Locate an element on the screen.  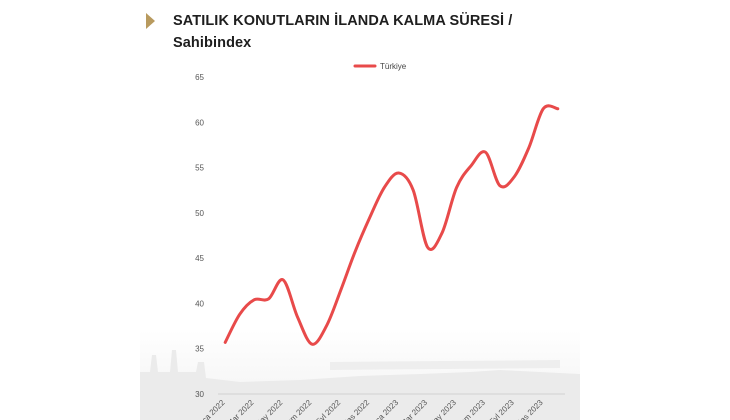
y-tick-label: 60 is located at coordinates (199, 122).